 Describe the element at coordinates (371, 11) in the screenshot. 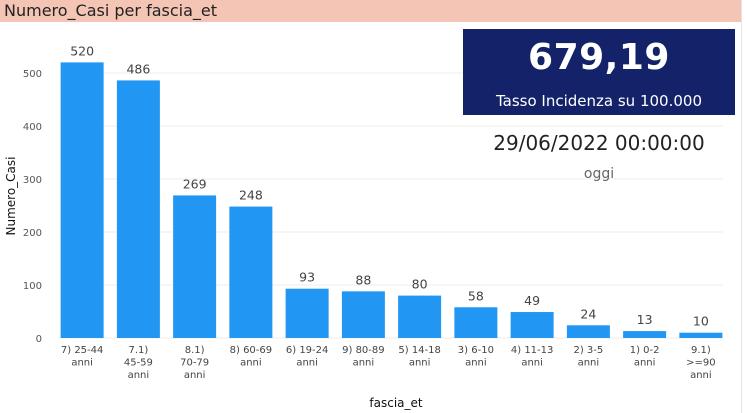

I see `chart-header: Numero_Casi per fascia_et` at that location.